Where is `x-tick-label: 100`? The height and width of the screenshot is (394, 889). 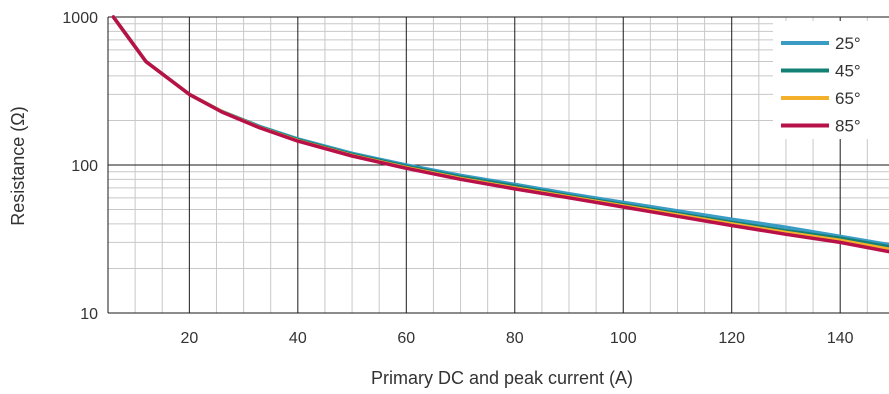 x-tick-label: 100 is located at coordinates (623, 338).